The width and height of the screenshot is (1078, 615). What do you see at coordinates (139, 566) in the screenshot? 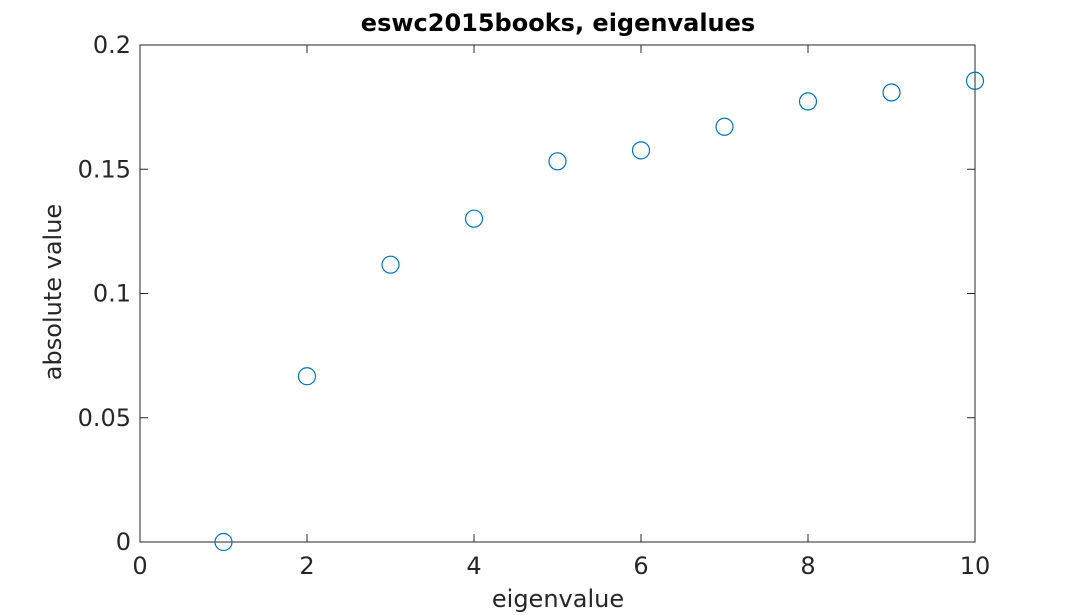
I see `x-tick-label: 0` at bounding box center [139, 566].